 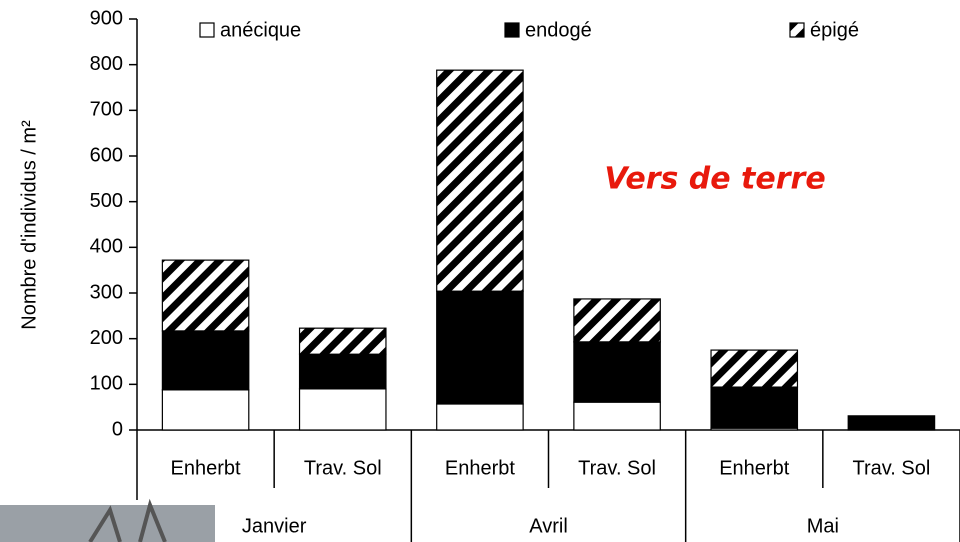 What do you see at coordinates (260, 30) in the screenshot?
I see `legend-label: anécique` at bounding box center [260, 30].